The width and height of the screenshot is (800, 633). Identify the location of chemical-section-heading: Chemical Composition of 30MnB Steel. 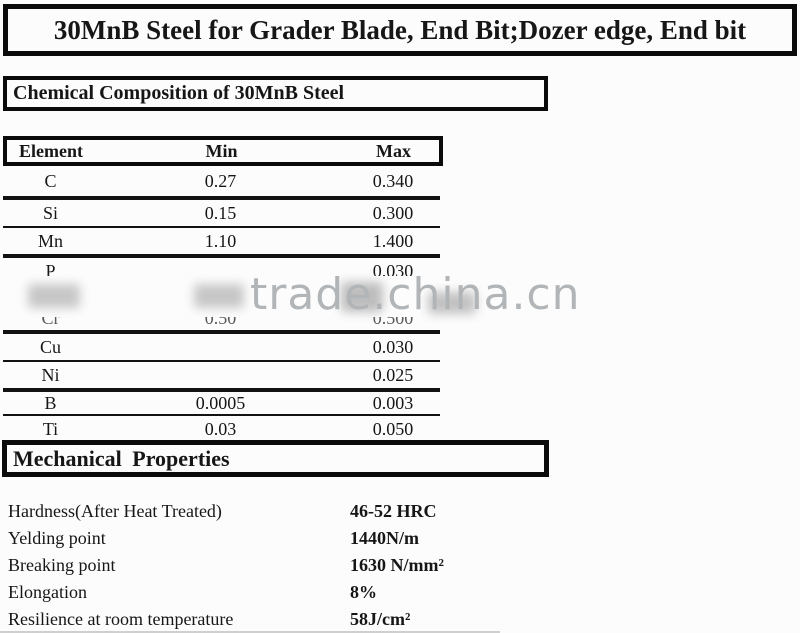
(179, 93).